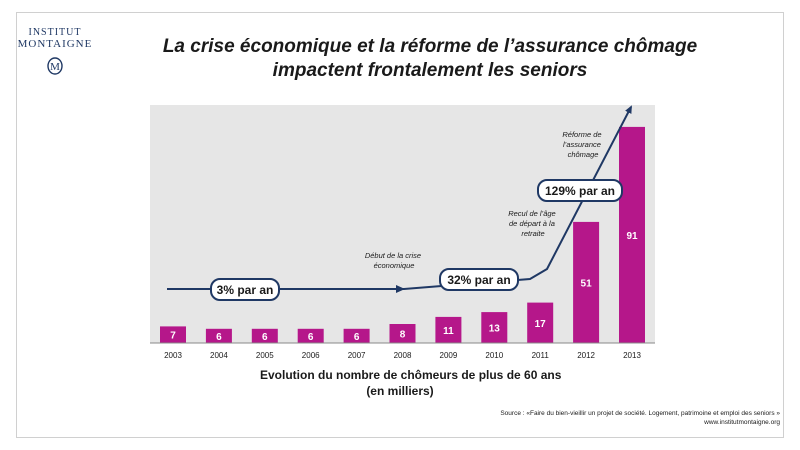 This screenshot has width=800, height=450. I want to click on bar-2008, so click(402, 333).